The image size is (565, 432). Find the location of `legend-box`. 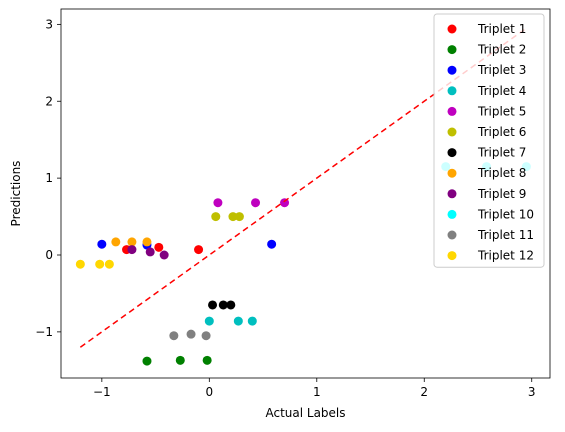

legend-box is located at coordinates (489, 140).